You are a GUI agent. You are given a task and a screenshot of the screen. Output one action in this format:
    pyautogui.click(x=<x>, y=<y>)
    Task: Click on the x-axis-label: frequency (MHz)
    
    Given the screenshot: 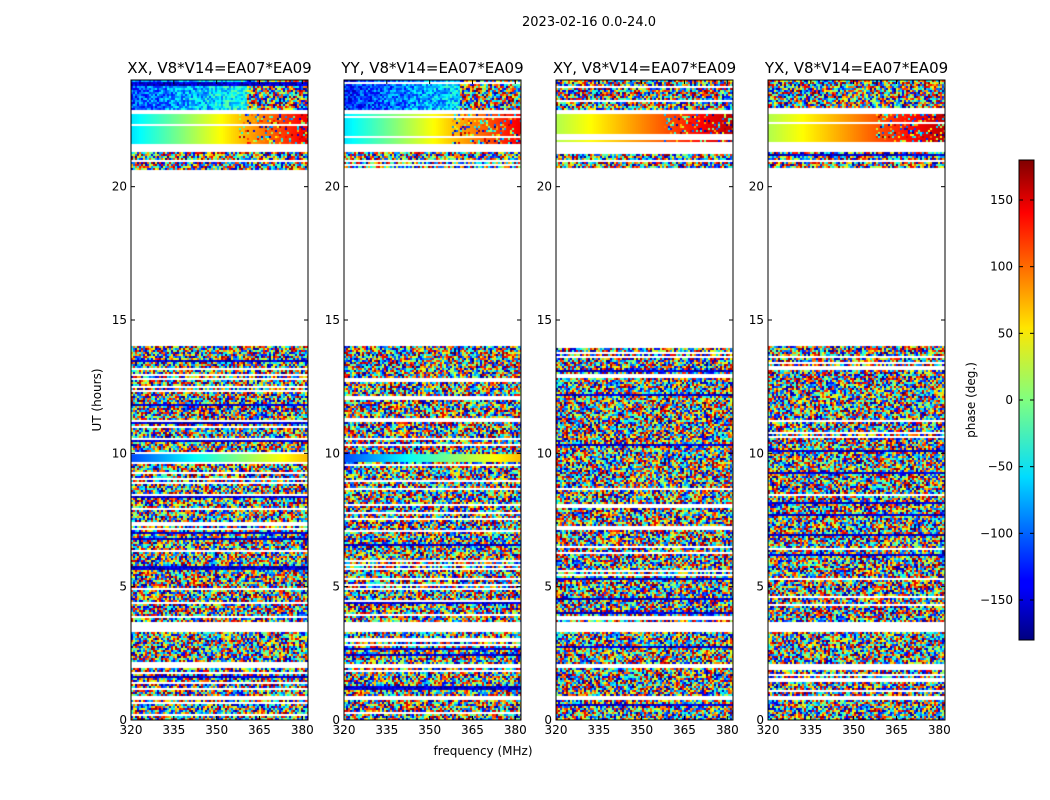 What is the action you would take?
    pyautogui.click(x=482, y=751)
    